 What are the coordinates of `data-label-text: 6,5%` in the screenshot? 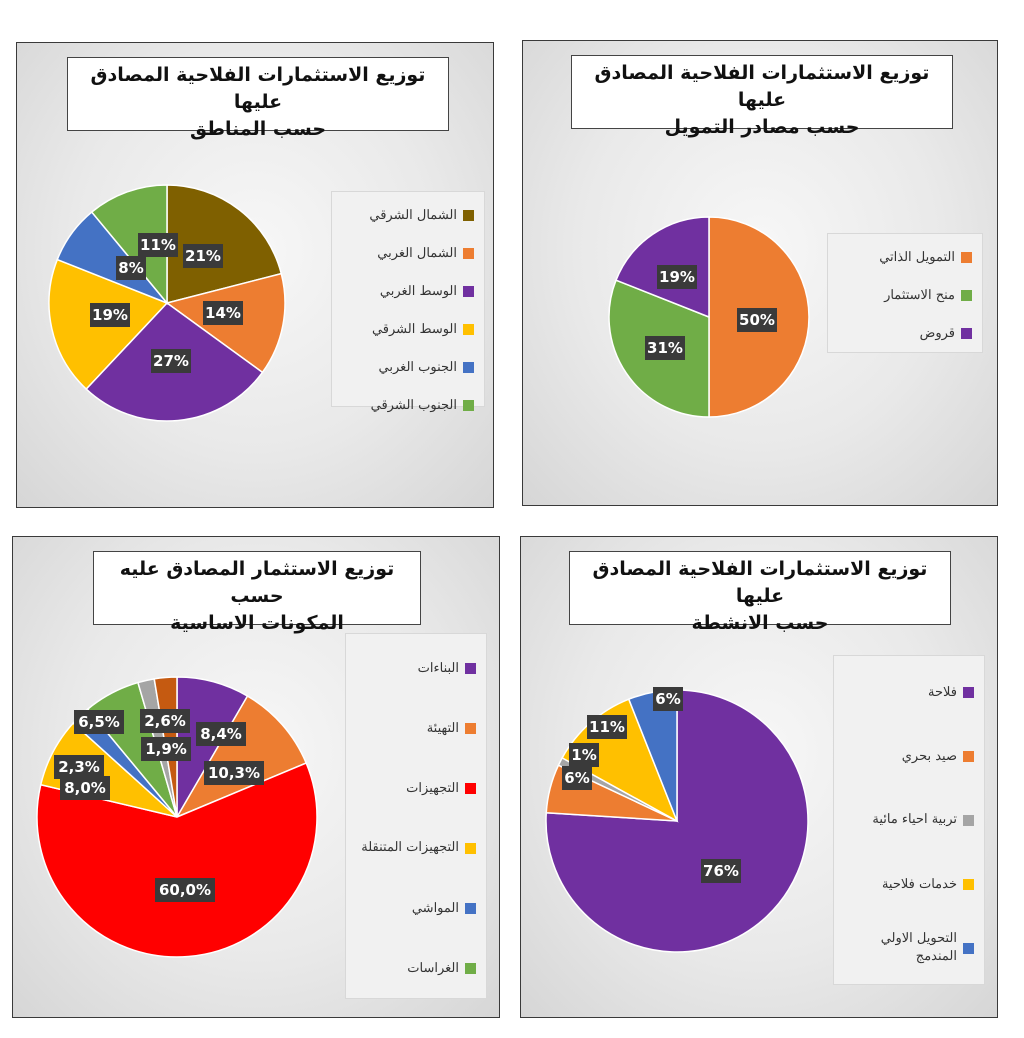 It's located at (99, 722).